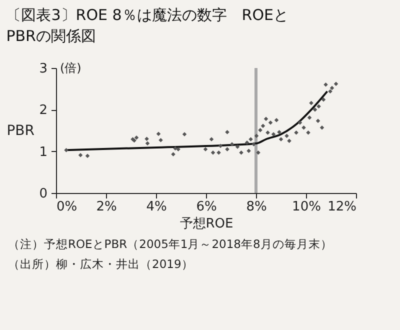  Describe the element at coordinates (170, 244) in the screenshot. I see `text: （注）予想ROEとPBR（2005年1月～2018年8月の毎月末）` at that location.